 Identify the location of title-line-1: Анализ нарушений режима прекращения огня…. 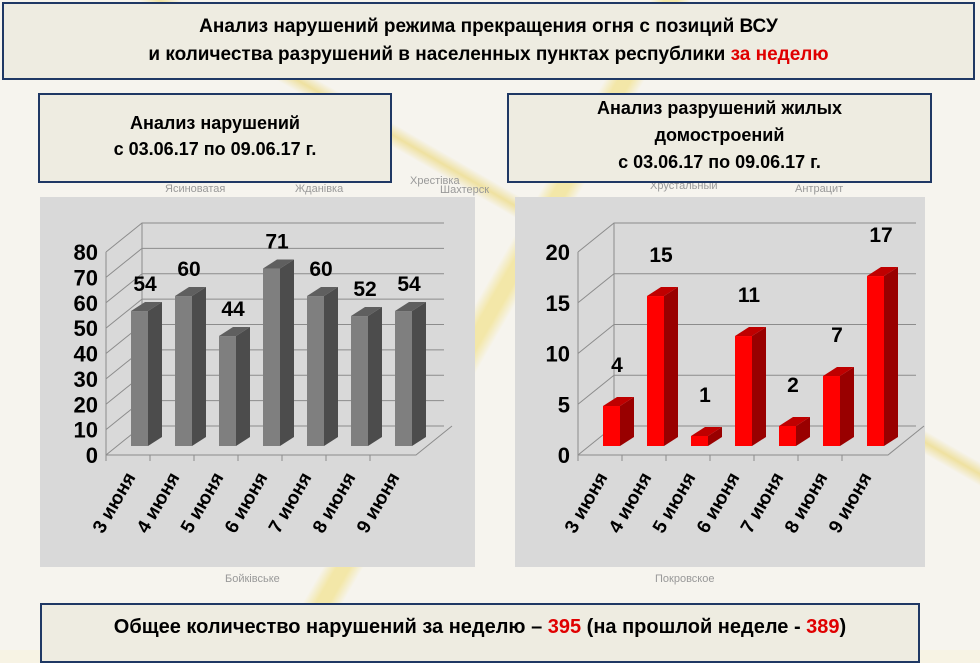
(488, 26).